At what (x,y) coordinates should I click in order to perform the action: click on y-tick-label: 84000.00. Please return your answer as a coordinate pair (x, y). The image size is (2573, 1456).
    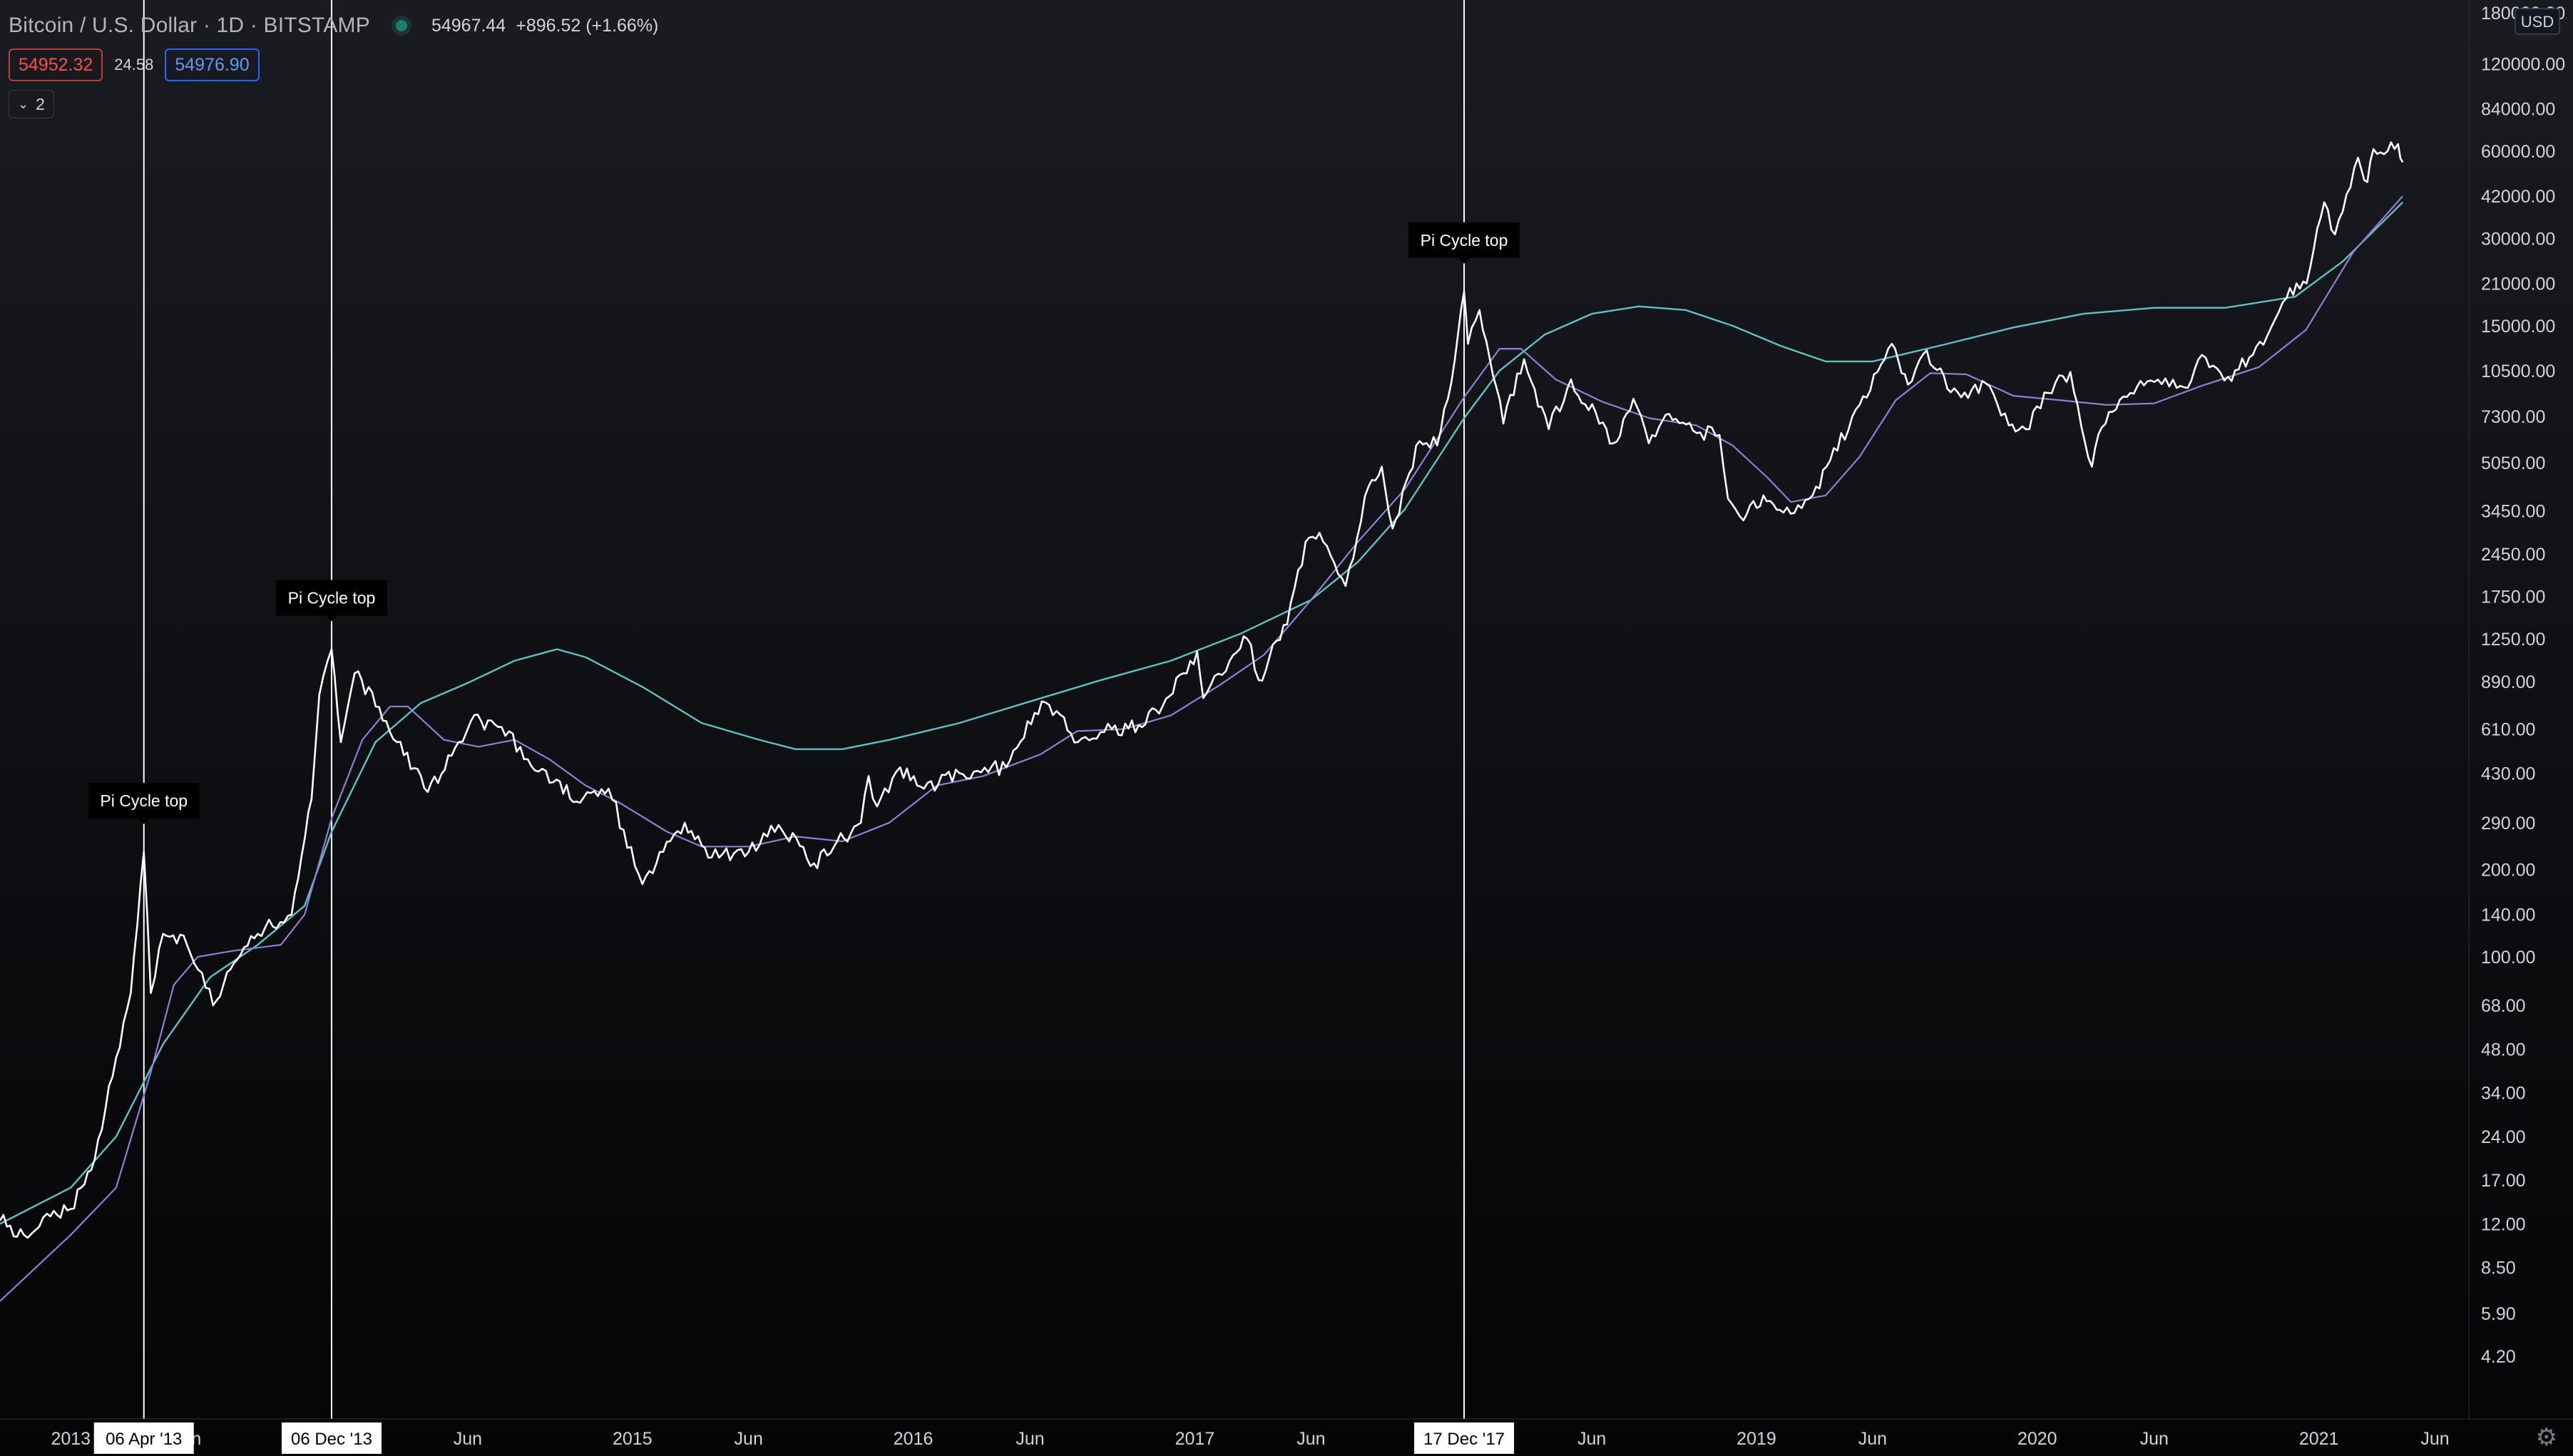
    Looking at the image, I should click on (2518, 110).